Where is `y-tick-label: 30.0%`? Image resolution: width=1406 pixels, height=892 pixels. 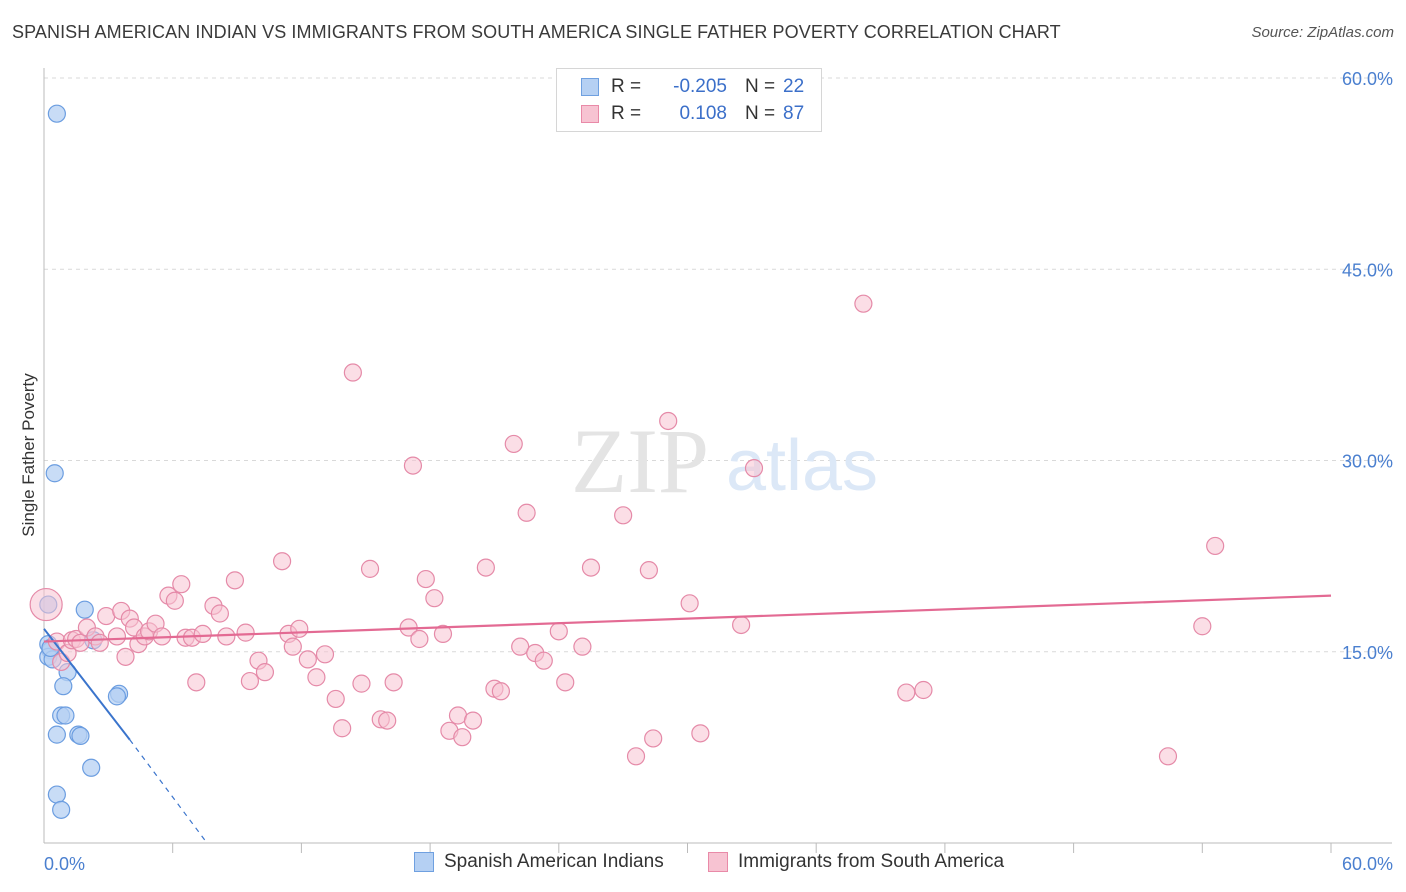 y-tick-label: 30.0% is located at coordinates (1367, 462).